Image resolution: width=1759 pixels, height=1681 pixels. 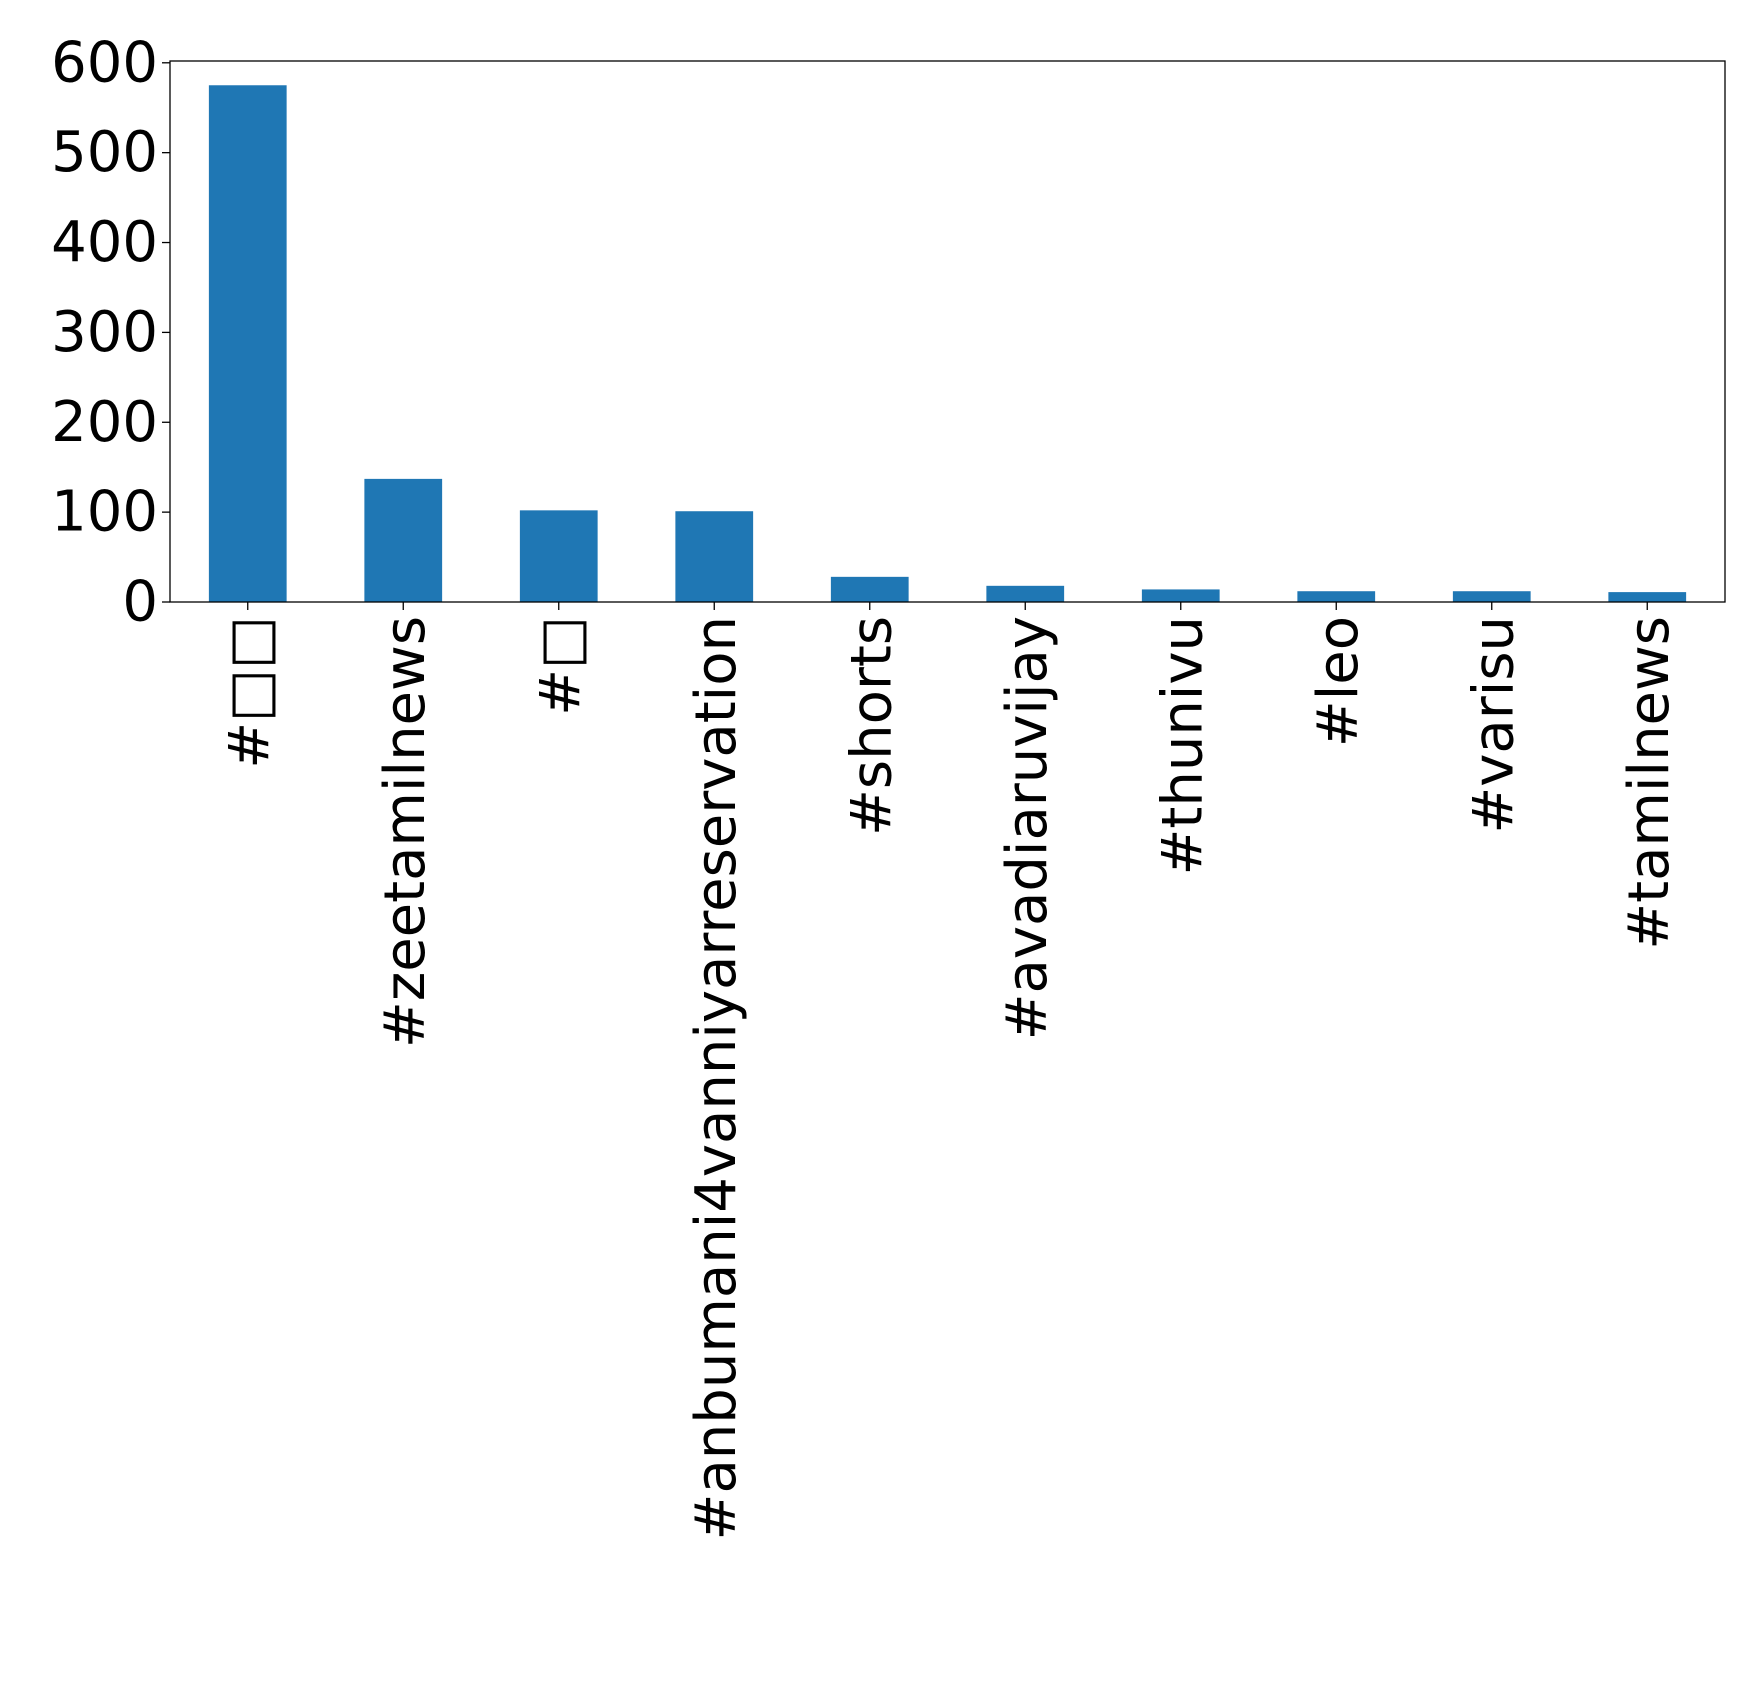 I want to click on x-tick-label-5: #avadiaruvijay, so click(x=1027, y=828).